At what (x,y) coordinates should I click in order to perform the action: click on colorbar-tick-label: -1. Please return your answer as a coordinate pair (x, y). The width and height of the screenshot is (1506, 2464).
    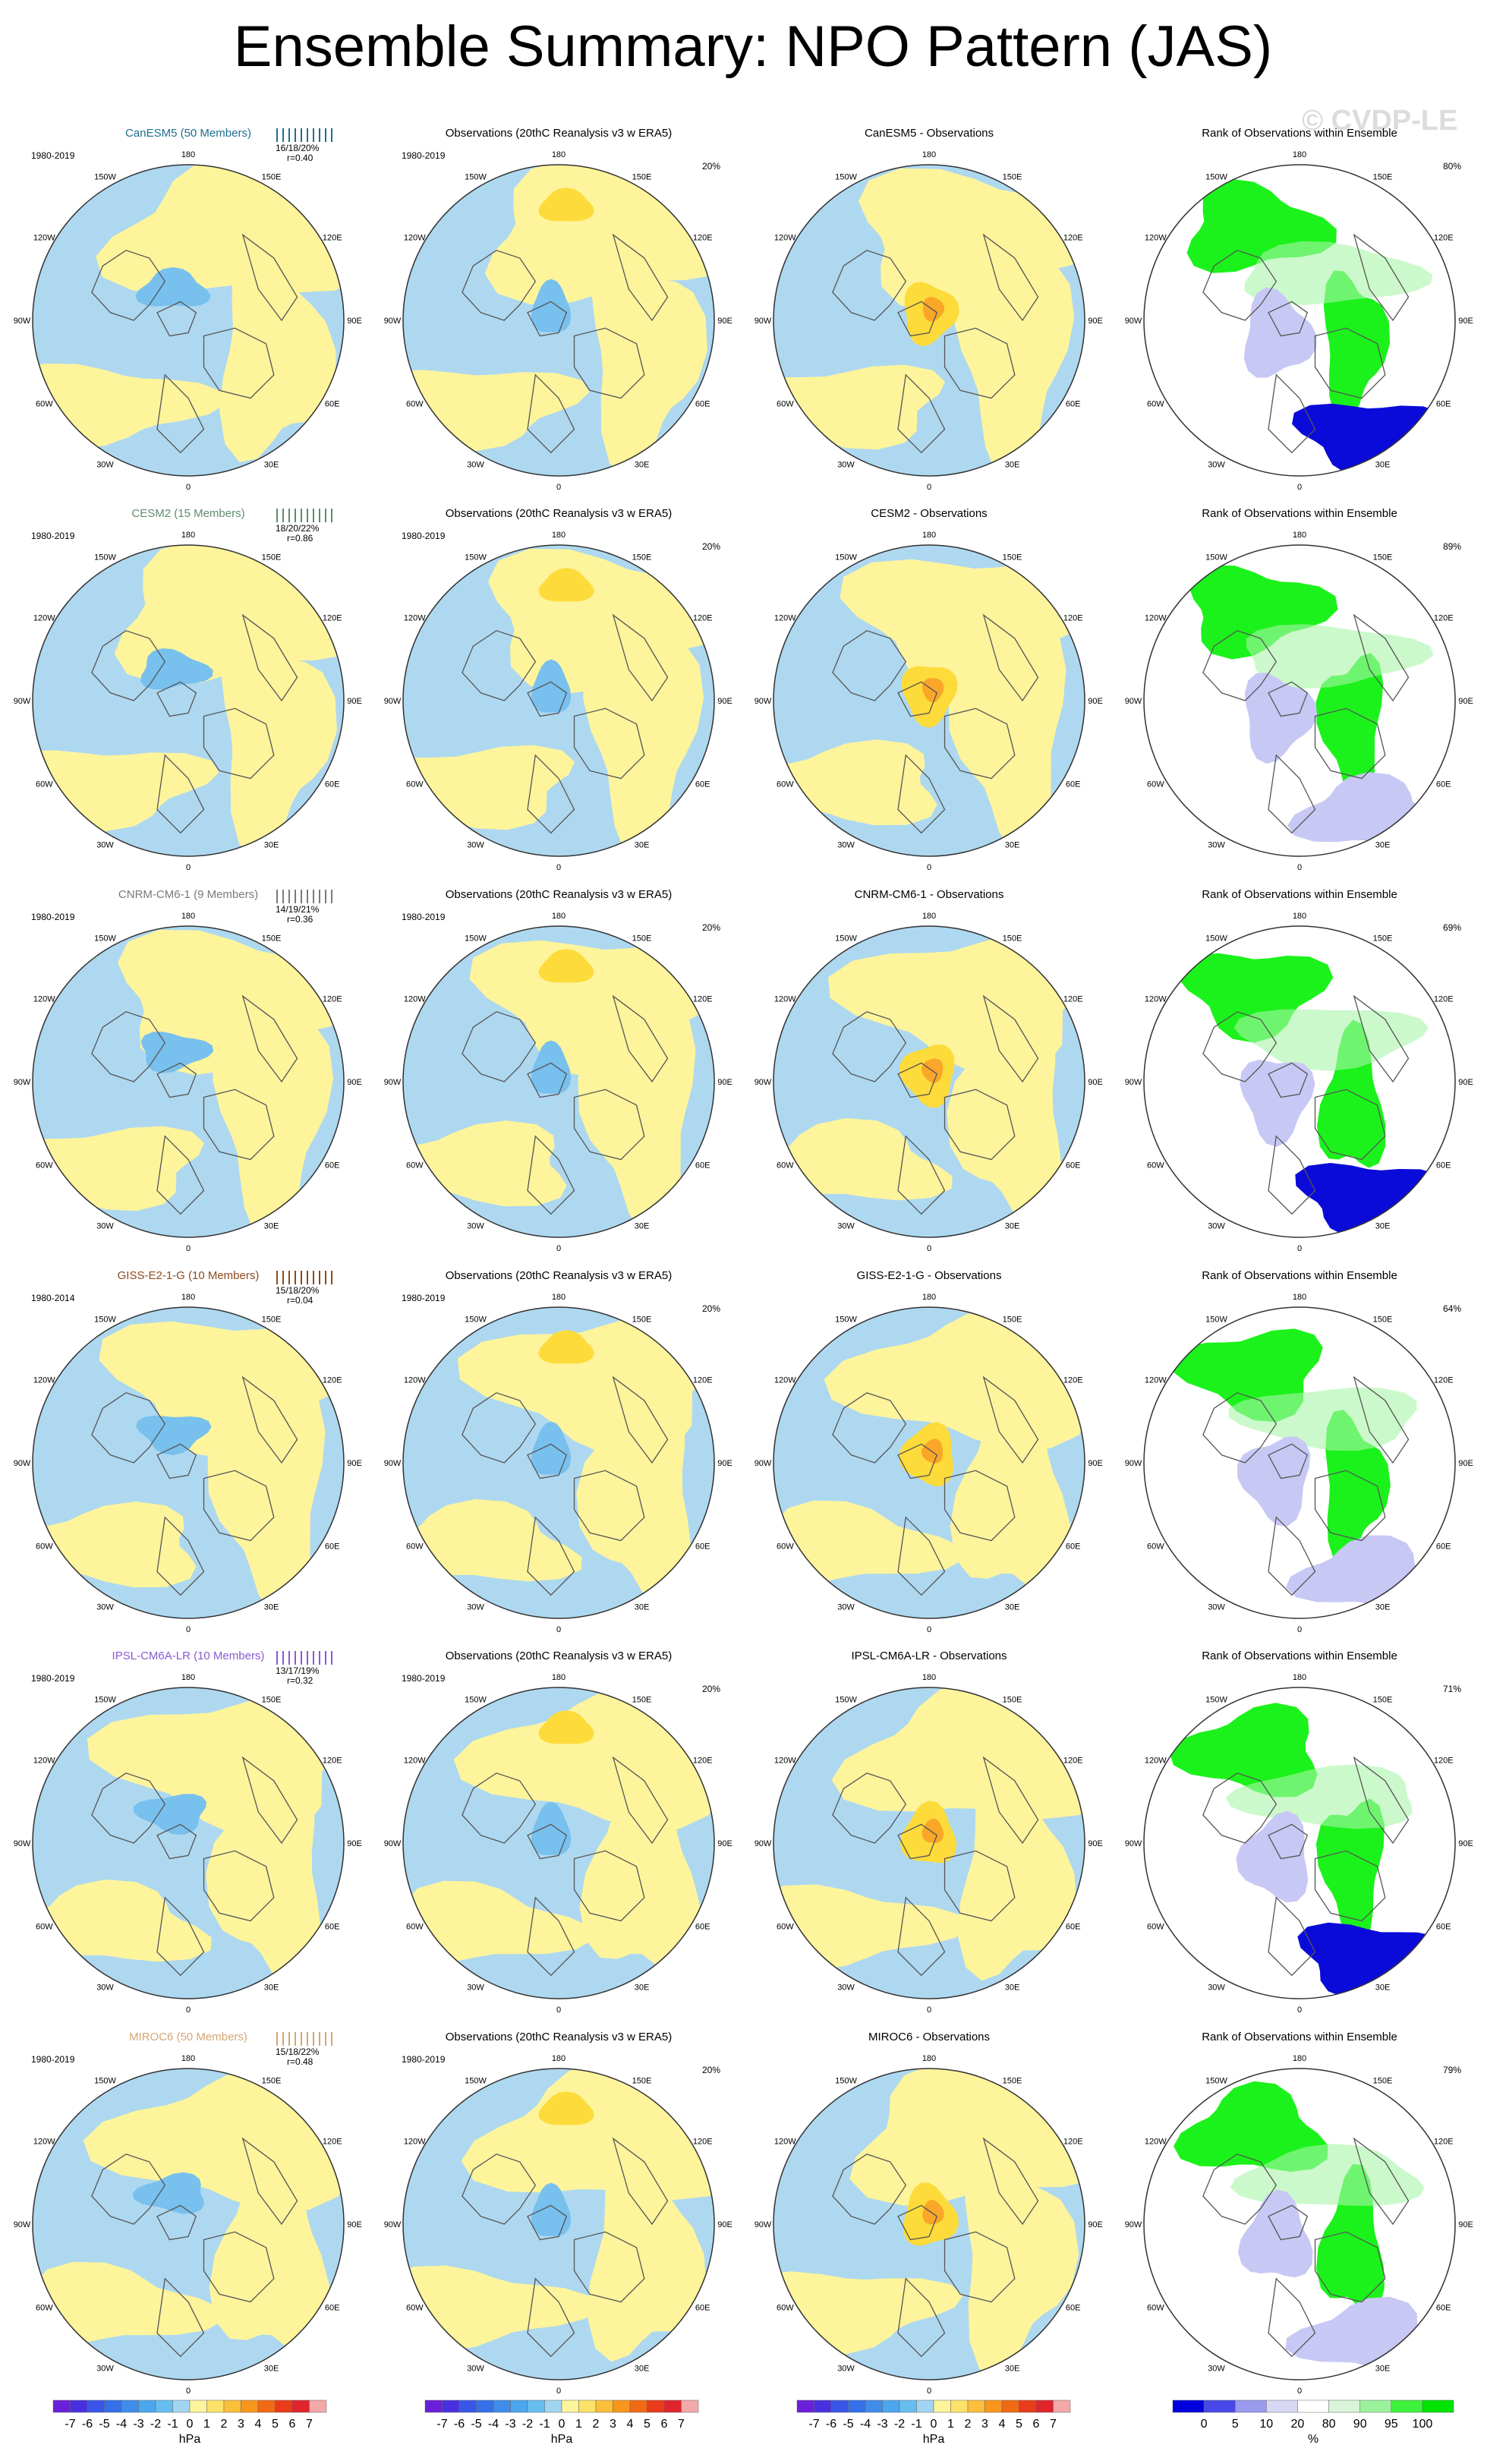
    Looking at the image, I should click on (916, 2424).